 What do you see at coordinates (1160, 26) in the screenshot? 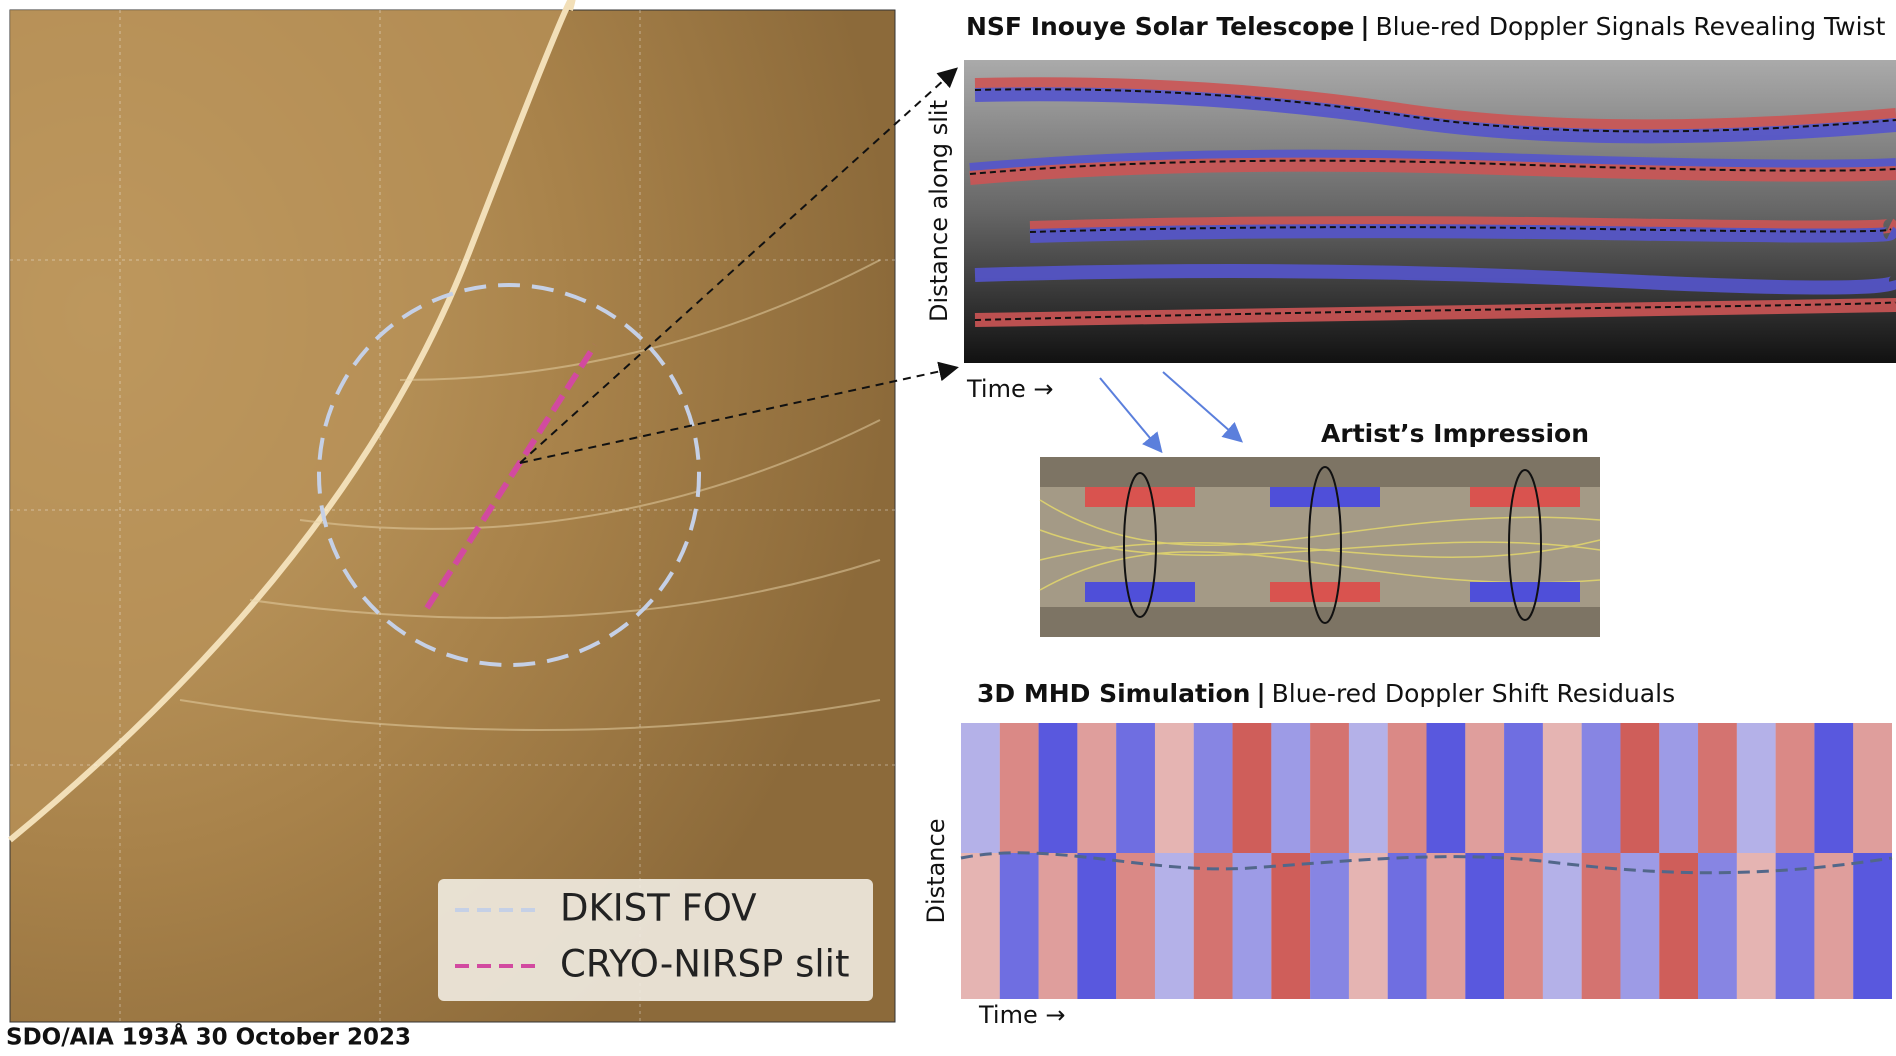
I see `title: NSF Inouye Solar Telescope` at bounding box center [1160, 26].